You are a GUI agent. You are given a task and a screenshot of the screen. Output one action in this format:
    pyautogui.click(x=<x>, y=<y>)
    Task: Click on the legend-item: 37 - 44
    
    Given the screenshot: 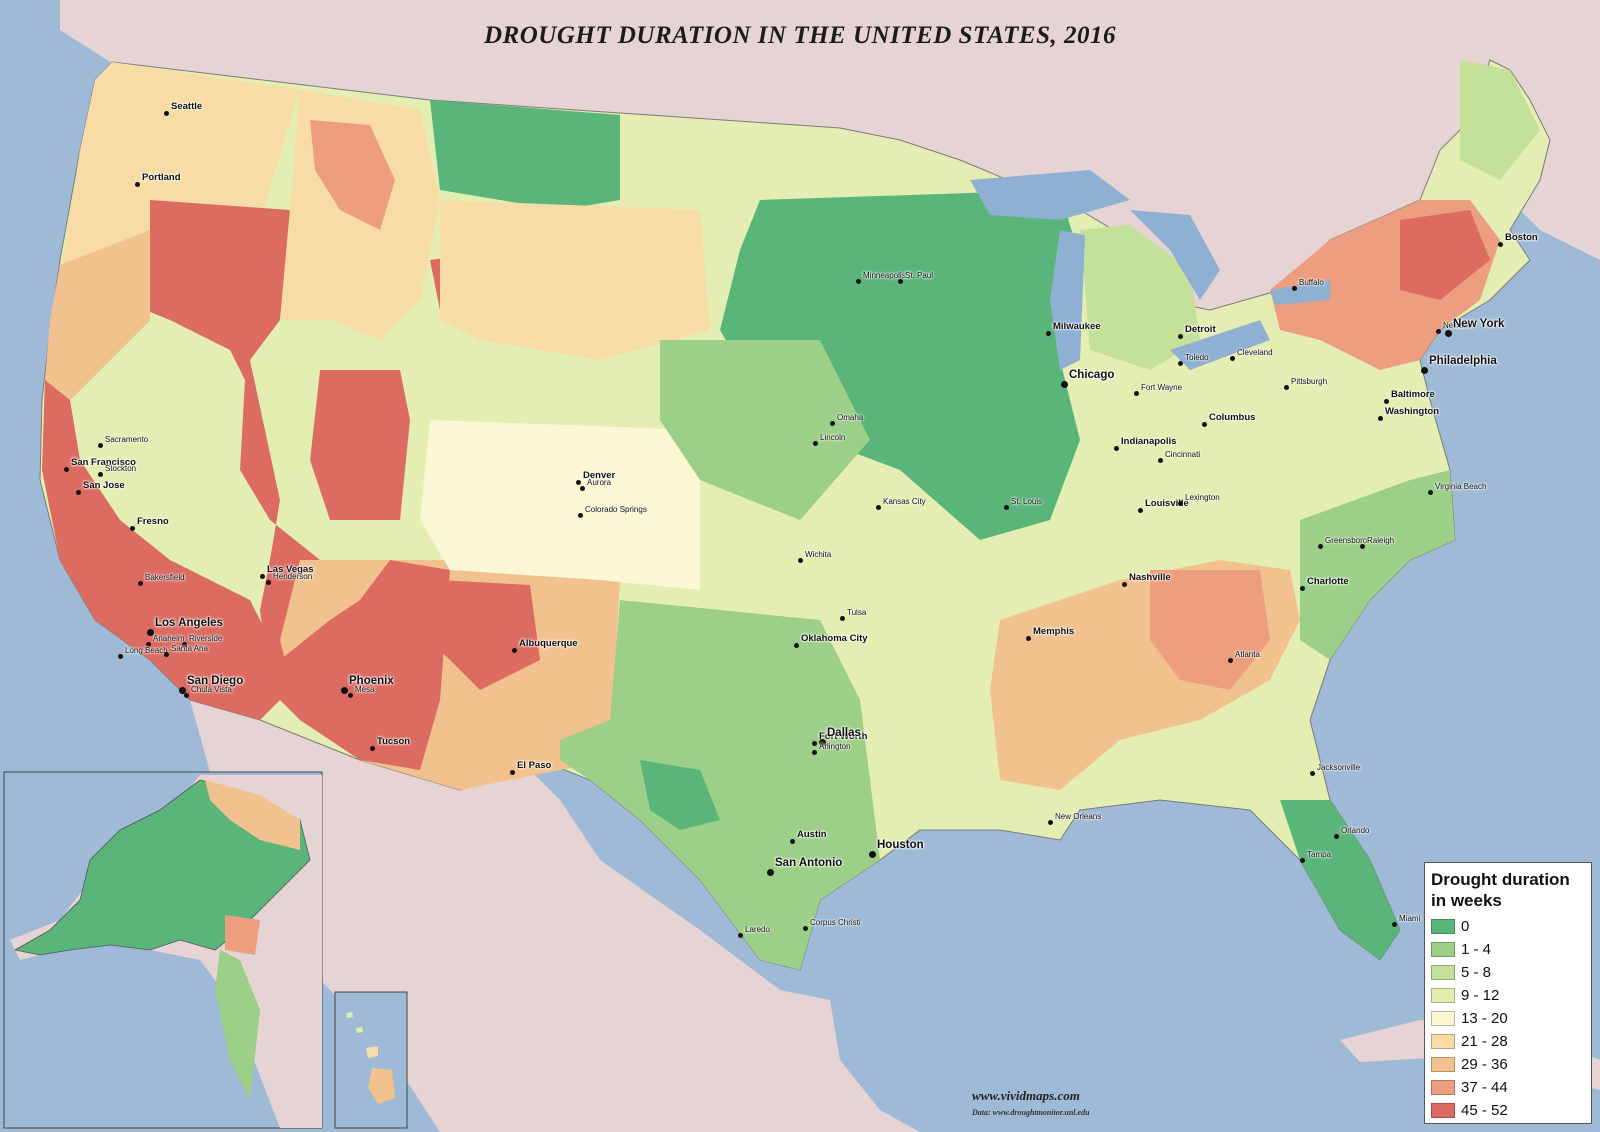 What is the action you would take?
    pyautogui.click(x=1508, y=1087)
    